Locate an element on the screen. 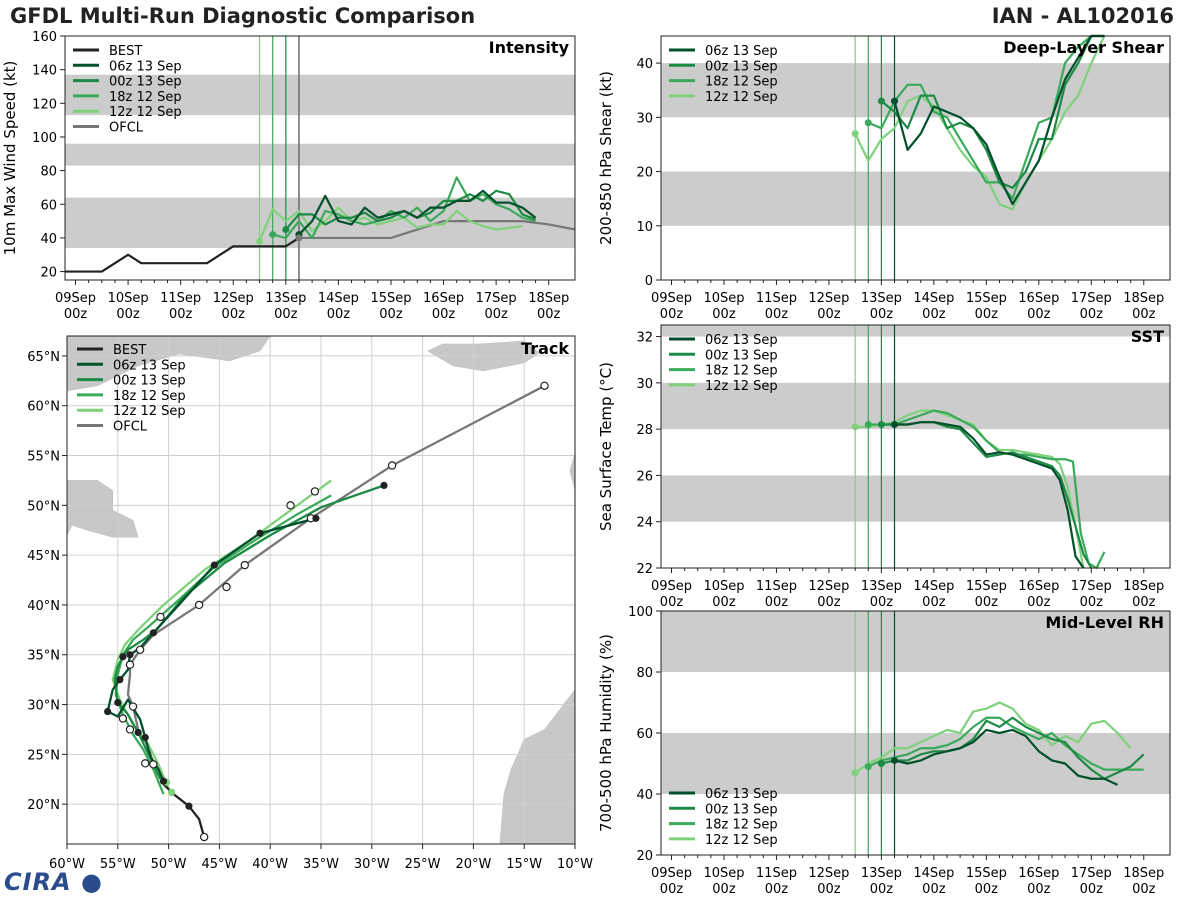 This screenshot has height=900, width=1200. panel-title: Mid-Level RH is located at coordinates (1104, 622).